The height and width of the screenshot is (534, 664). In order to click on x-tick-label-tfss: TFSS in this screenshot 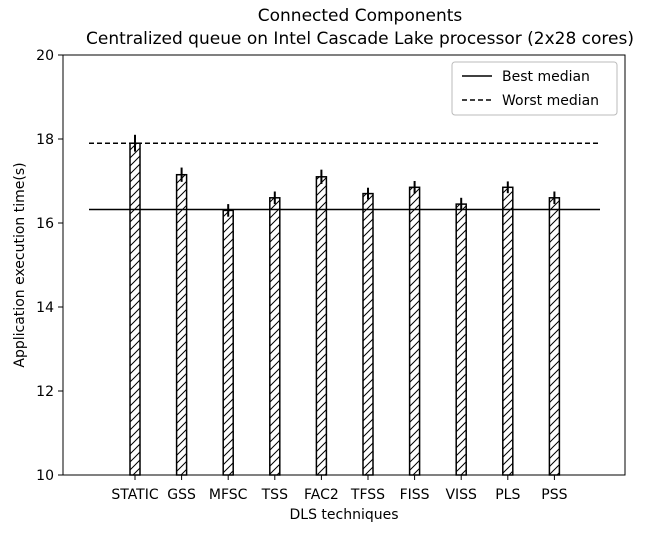, I will do `click(367, 495)`.